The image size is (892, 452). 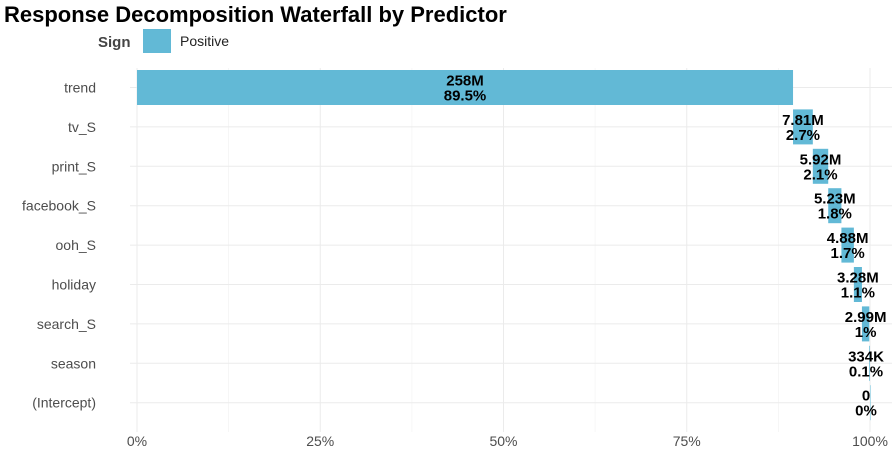 What do you see at coordinates (76, 245) in the screenshot?
I see `y-tick-label: ooh_S` at bounding box center [76, 245].